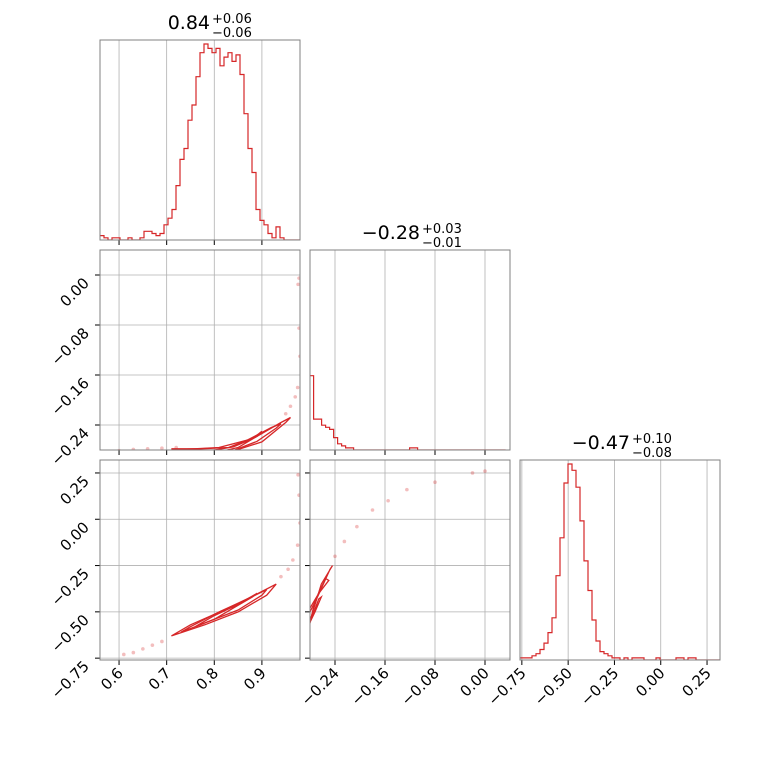  Describe the element at coordinates (320, 686) in the screenshot. I see `x-tick-label: −0.24` at that location.